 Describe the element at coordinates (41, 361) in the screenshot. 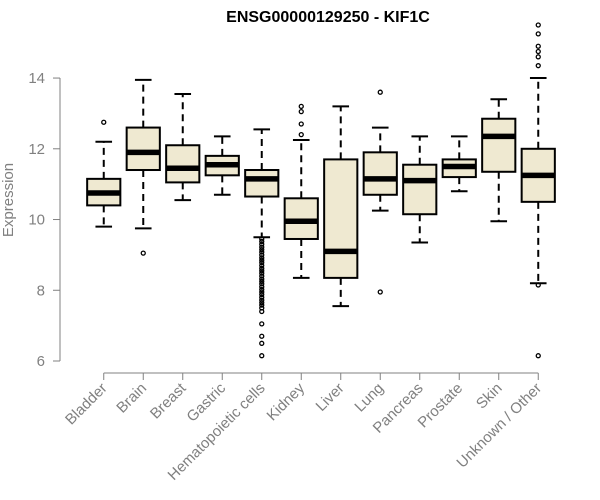

I see `y-tick-label: 6` at that location.